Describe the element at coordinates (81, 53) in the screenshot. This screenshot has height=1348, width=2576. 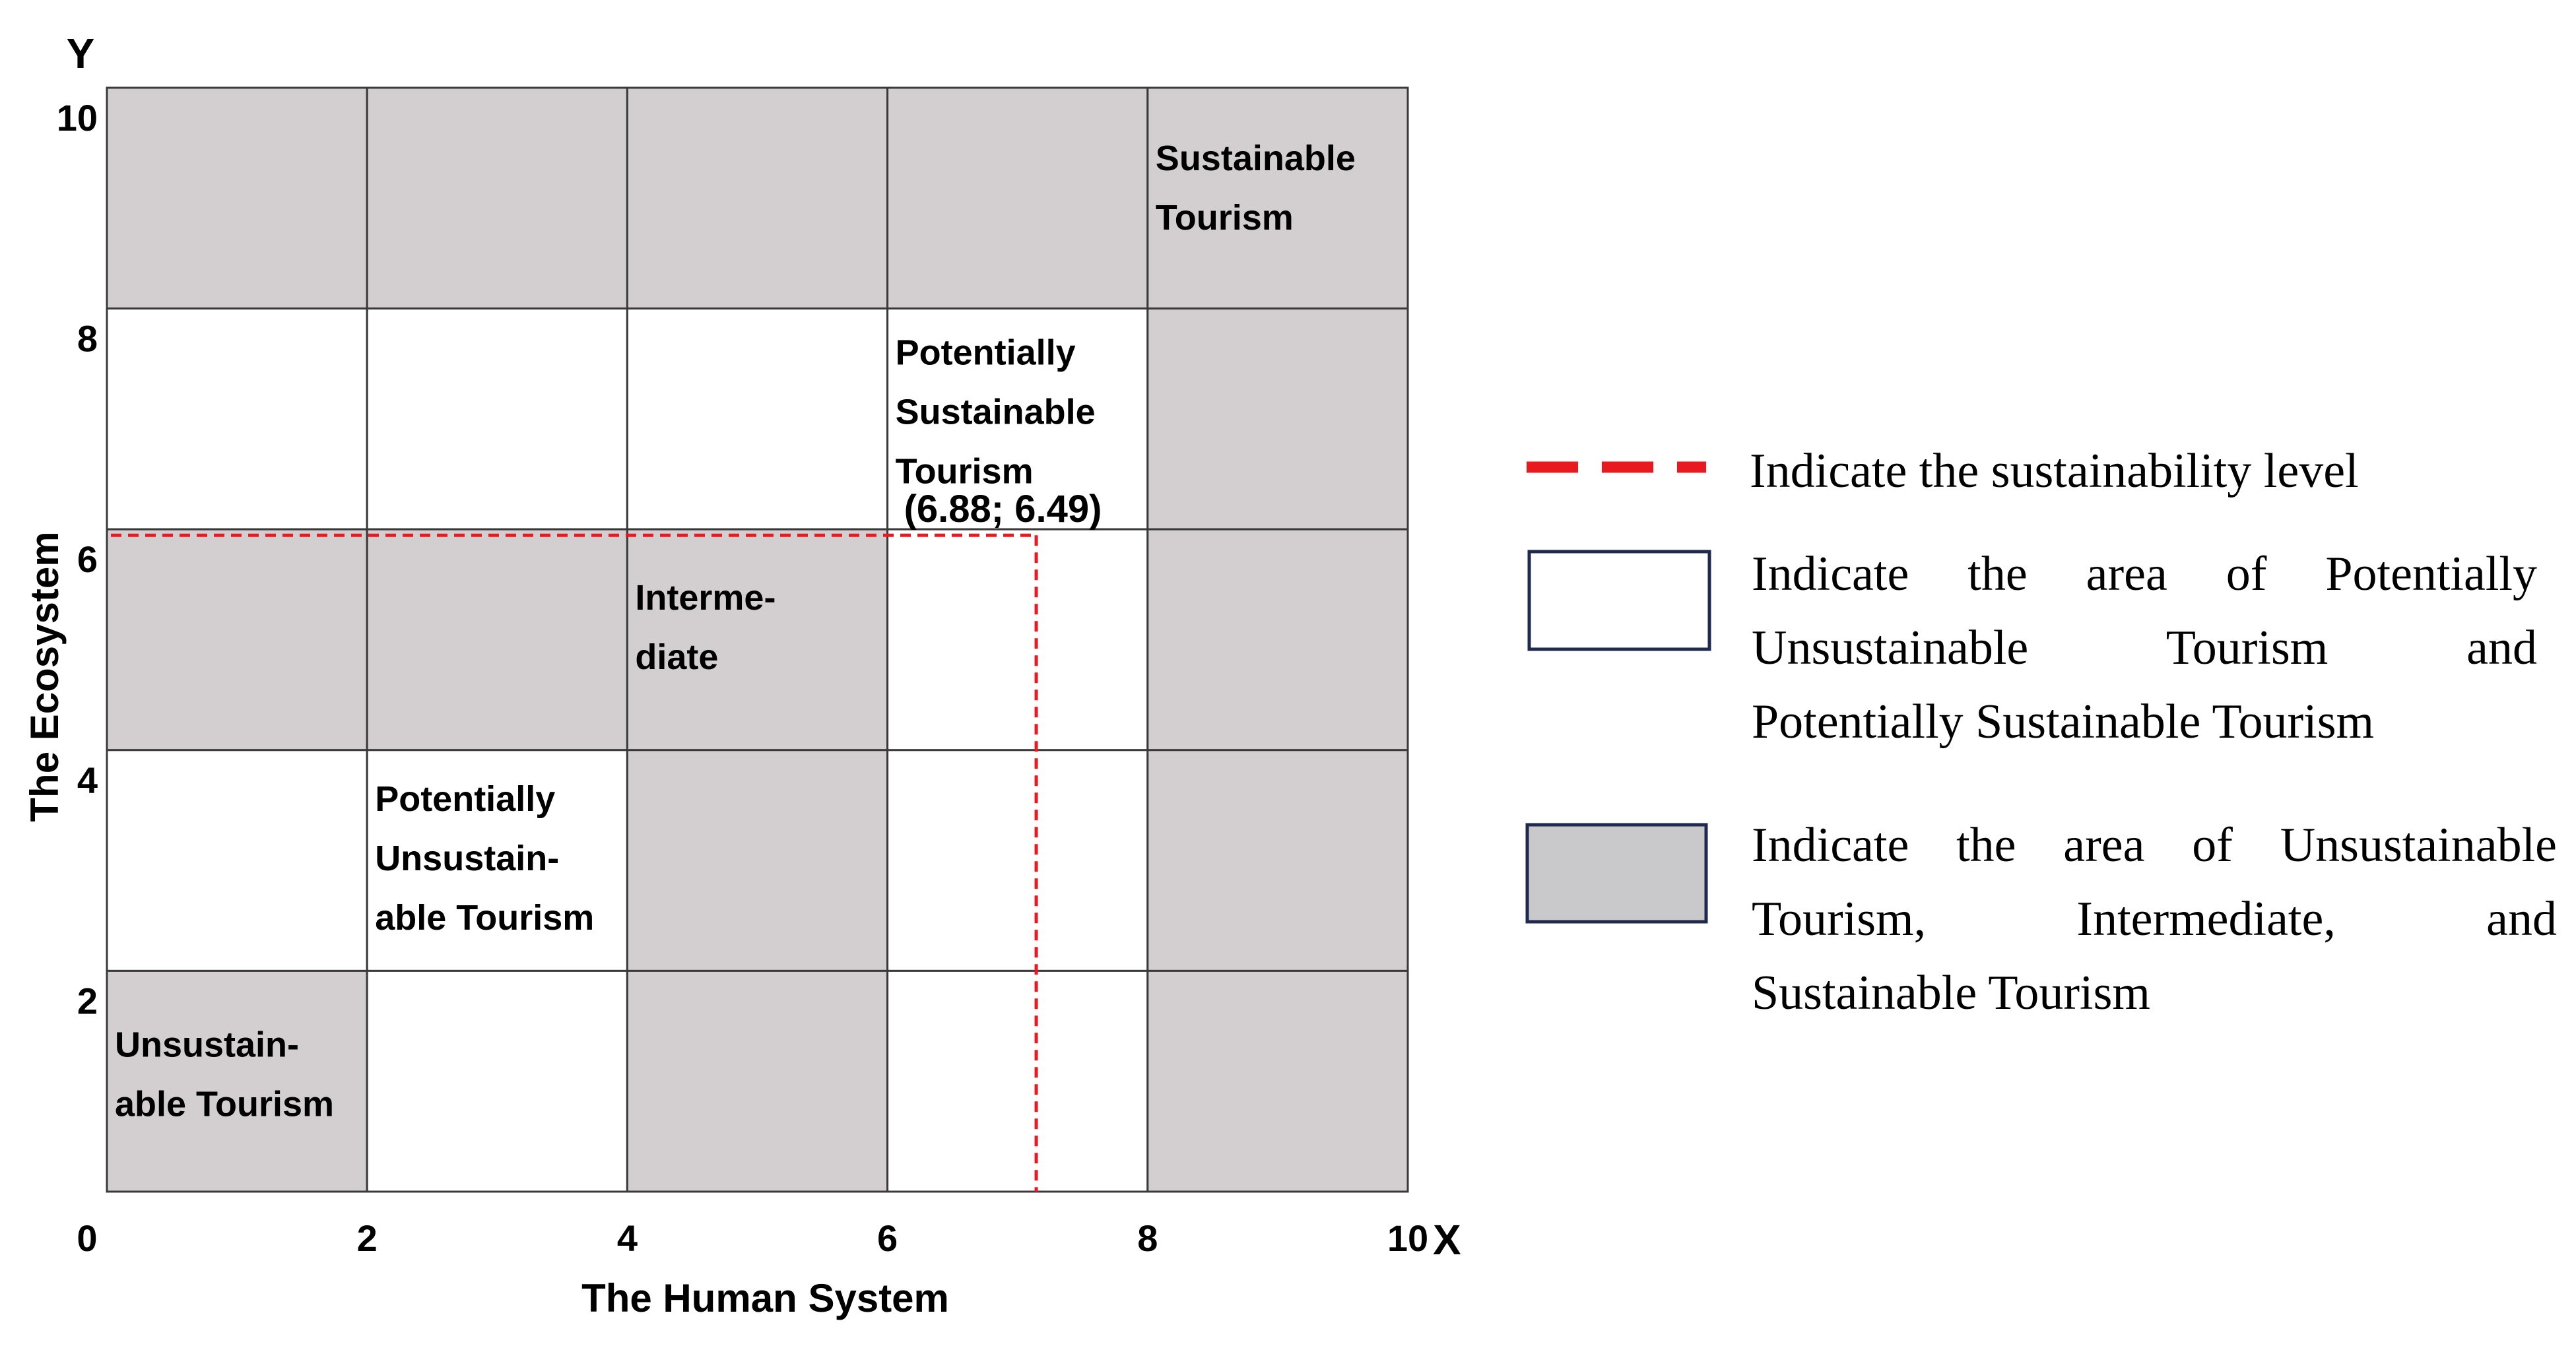
I see `y-axis-symbol: Y` at that location.